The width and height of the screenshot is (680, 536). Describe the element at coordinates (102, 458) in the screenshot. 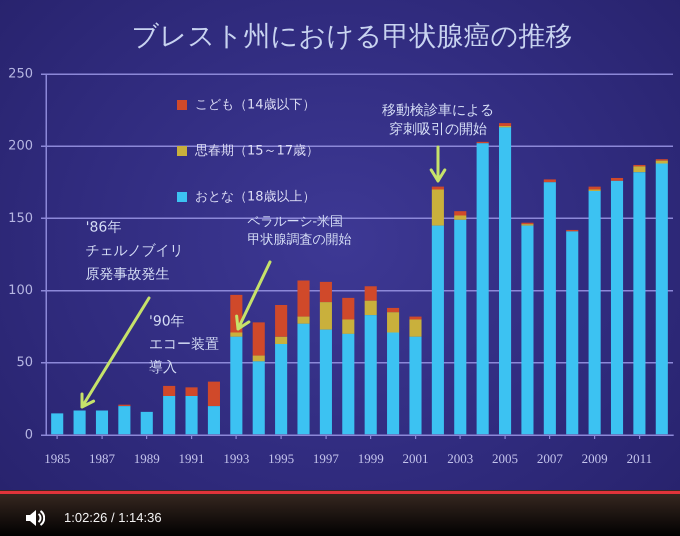

I see `x-tick-label: 1987` at that location.